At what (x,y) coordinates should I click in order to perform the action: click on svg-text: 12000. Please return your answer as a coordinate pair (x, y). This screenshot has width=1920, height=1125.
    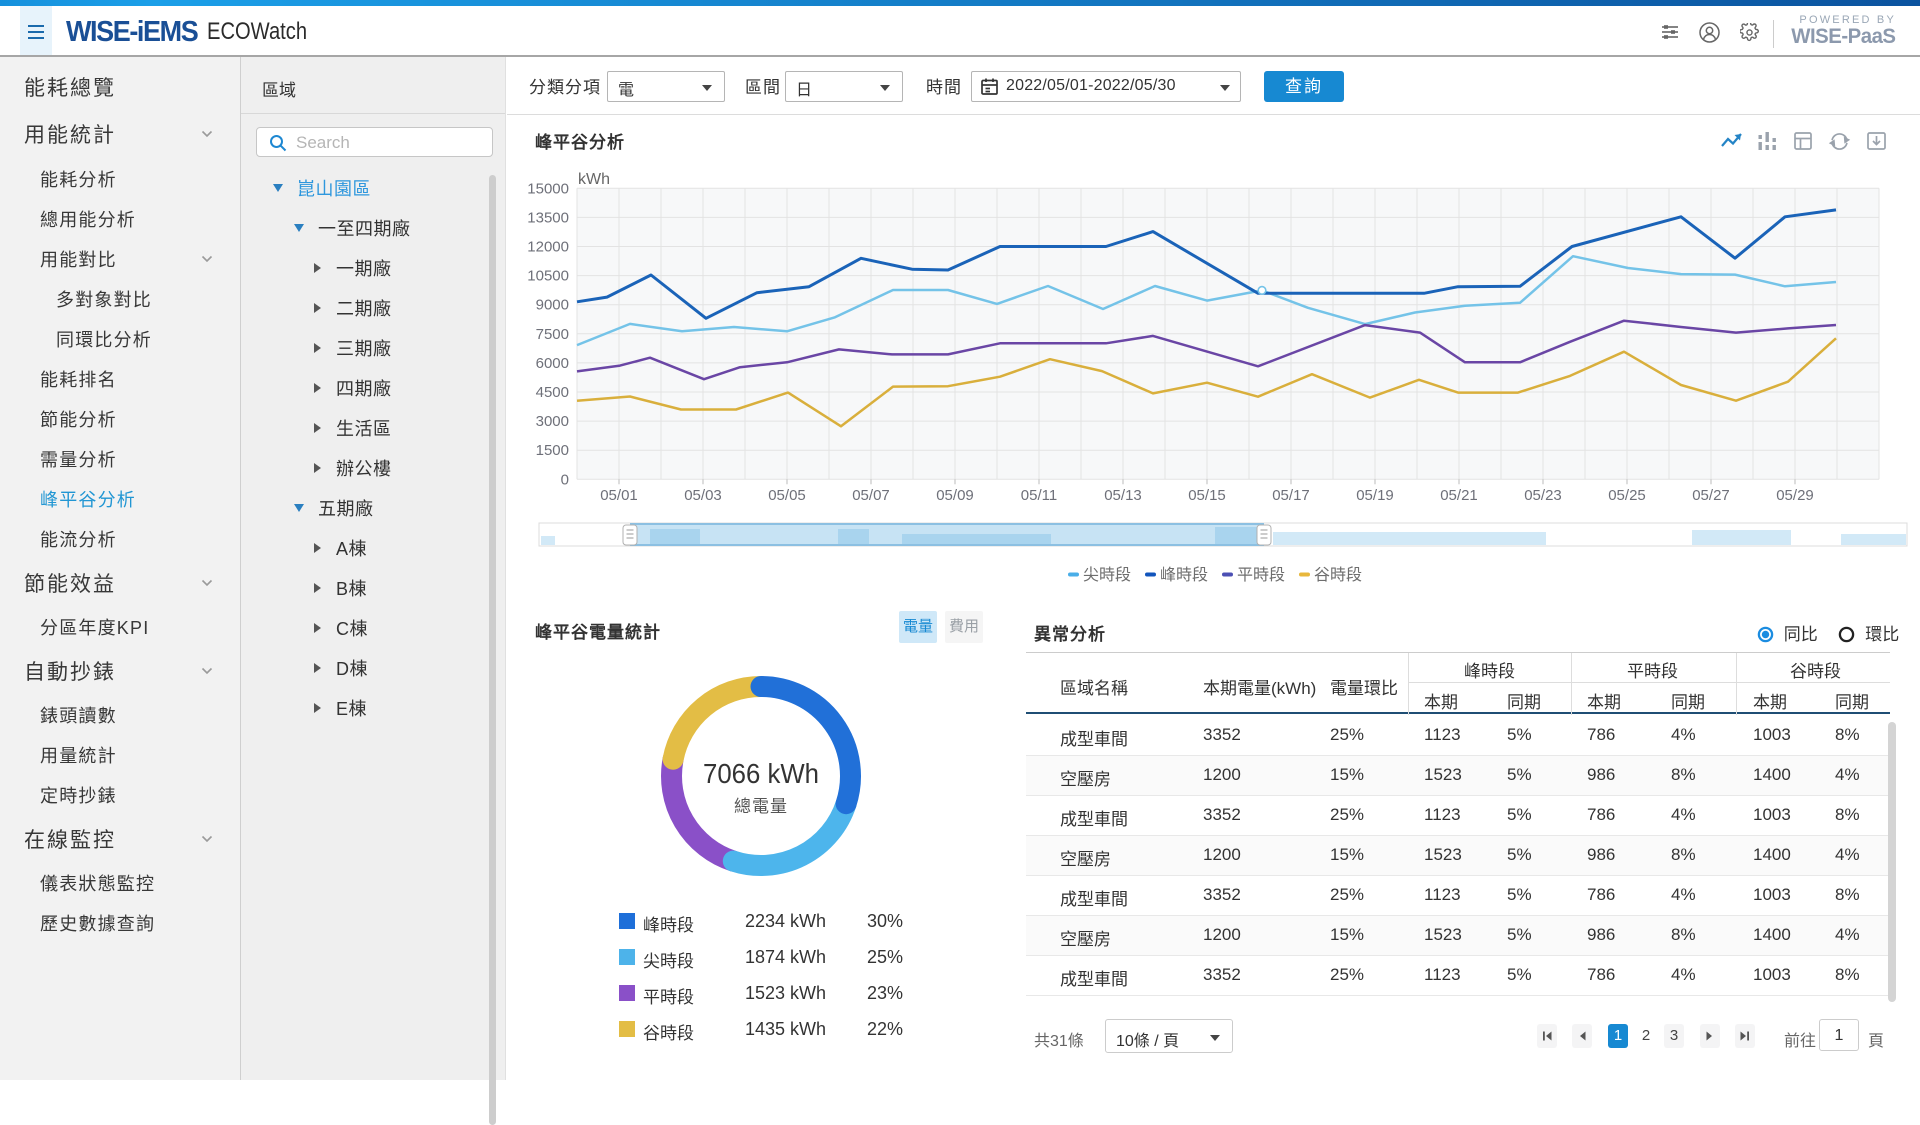
    Looking at the image, I should click on (548, 247).